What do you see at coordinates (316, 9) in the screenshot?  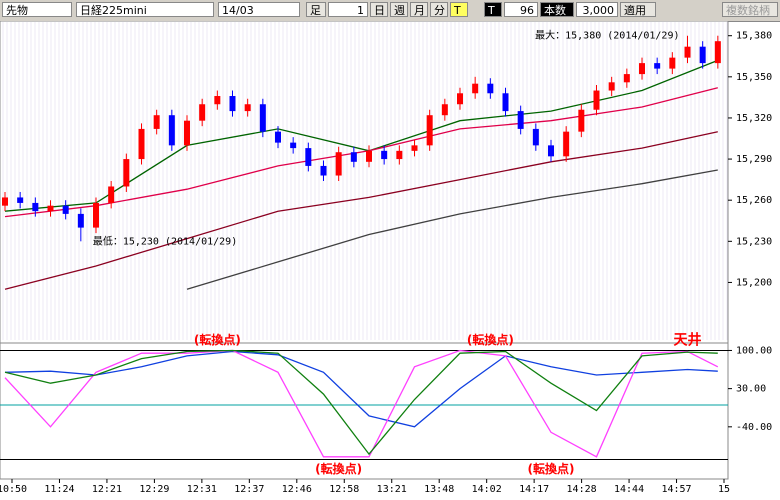 I see `bar-label: 足` at bounding box center [316, 9].